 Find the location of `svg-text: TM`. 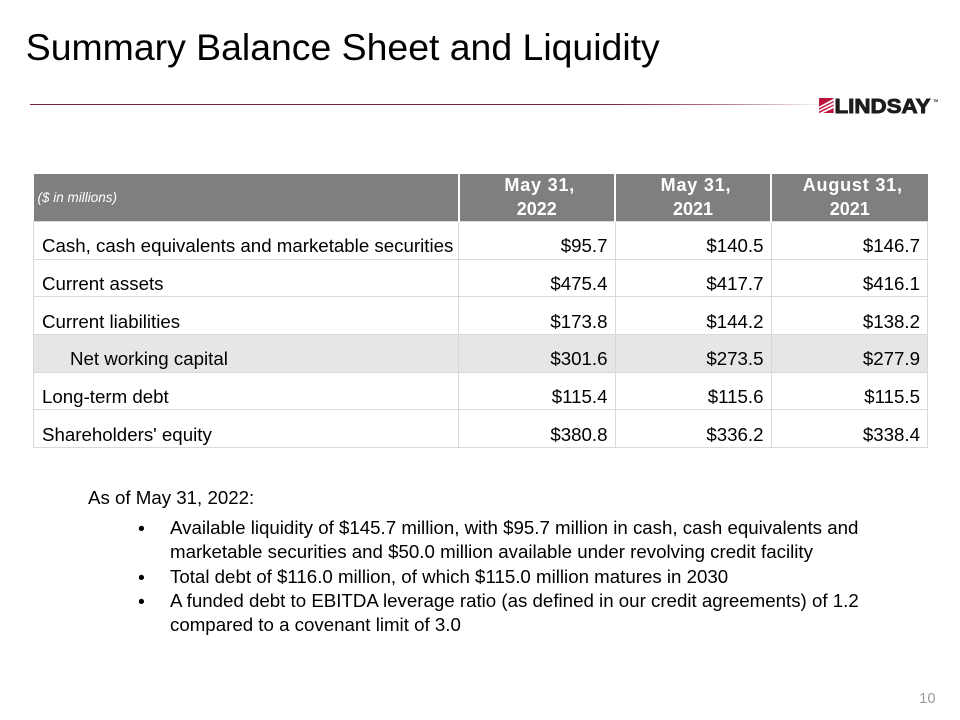

svg-text: TM is located at coordinates (935, 101).